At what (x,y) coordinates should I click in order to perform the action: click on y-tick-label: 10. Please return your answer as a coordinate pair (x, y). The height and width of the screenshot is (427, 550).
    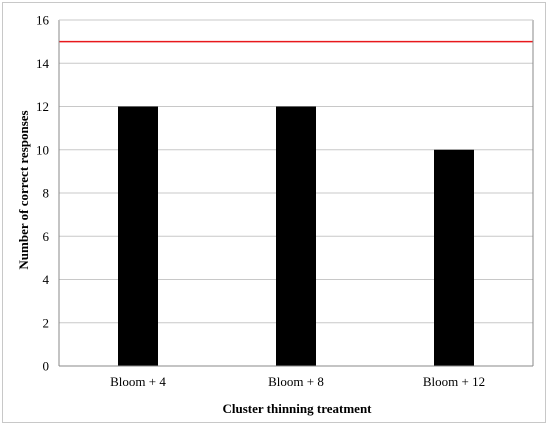
    Looking at the image, I should click on (42, 149).